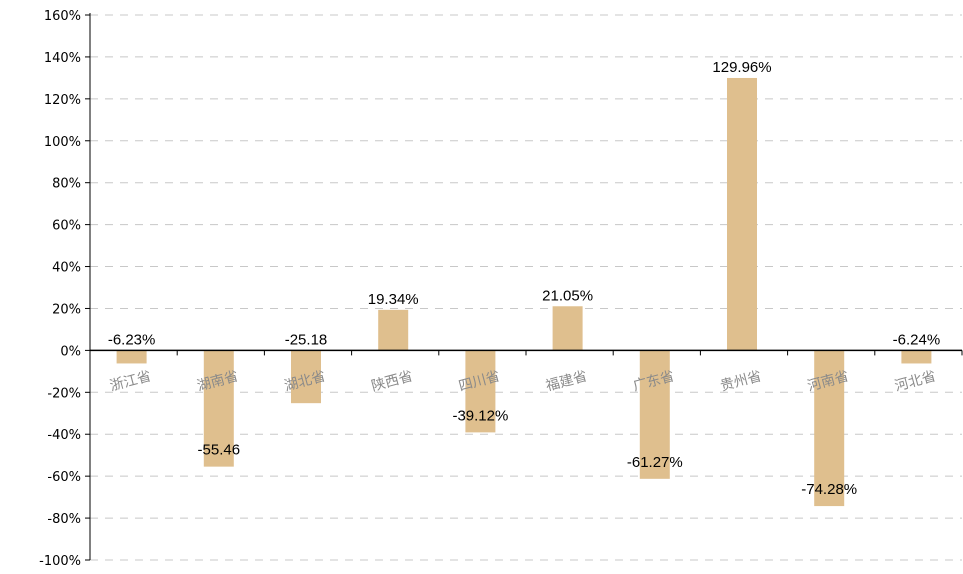 The width and height of the screenshot is (963, 574). What do you see at coordinates (60, 561) in the screenshot?
I see `y-tick-label: -100%` at bounding box center [60, 561].